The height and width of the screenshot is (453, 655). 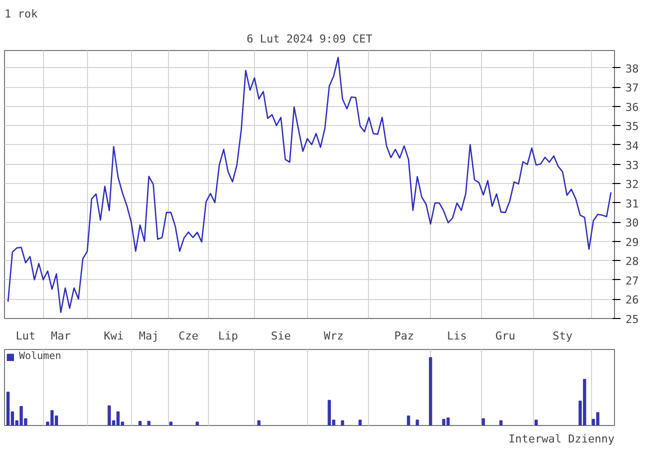 What do you see at coordinates (61, 336) in the screenshot?
I see `x-tick-label: Mar` at bounding box center [61, 336].